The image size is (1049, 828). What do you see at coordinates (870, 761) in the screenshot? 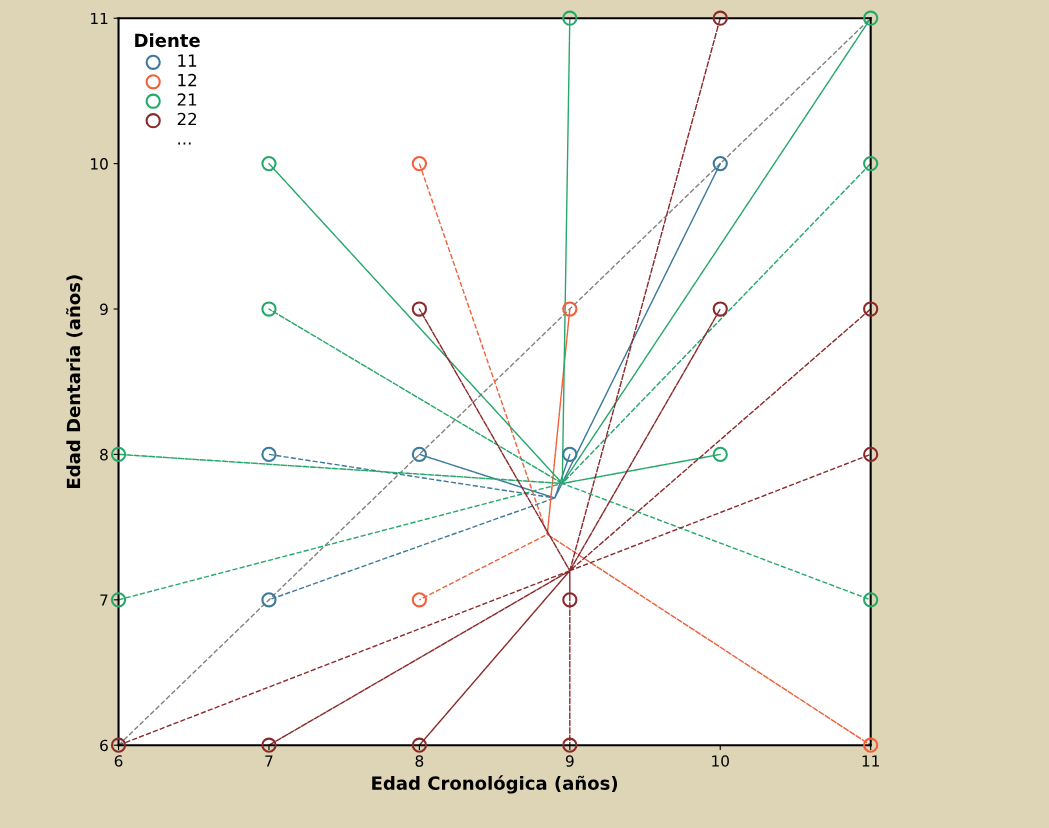
I see `x-tick-label: 11` at bounding box center [870, 761].